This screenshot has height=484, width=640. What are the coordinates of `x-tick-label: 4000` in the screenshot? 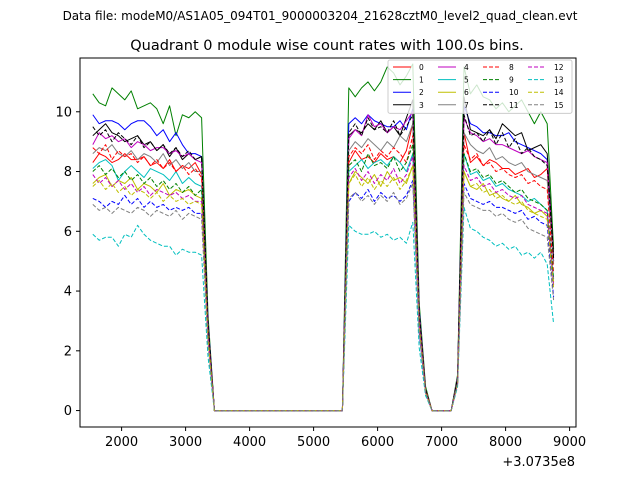 It's located at (249, 442).